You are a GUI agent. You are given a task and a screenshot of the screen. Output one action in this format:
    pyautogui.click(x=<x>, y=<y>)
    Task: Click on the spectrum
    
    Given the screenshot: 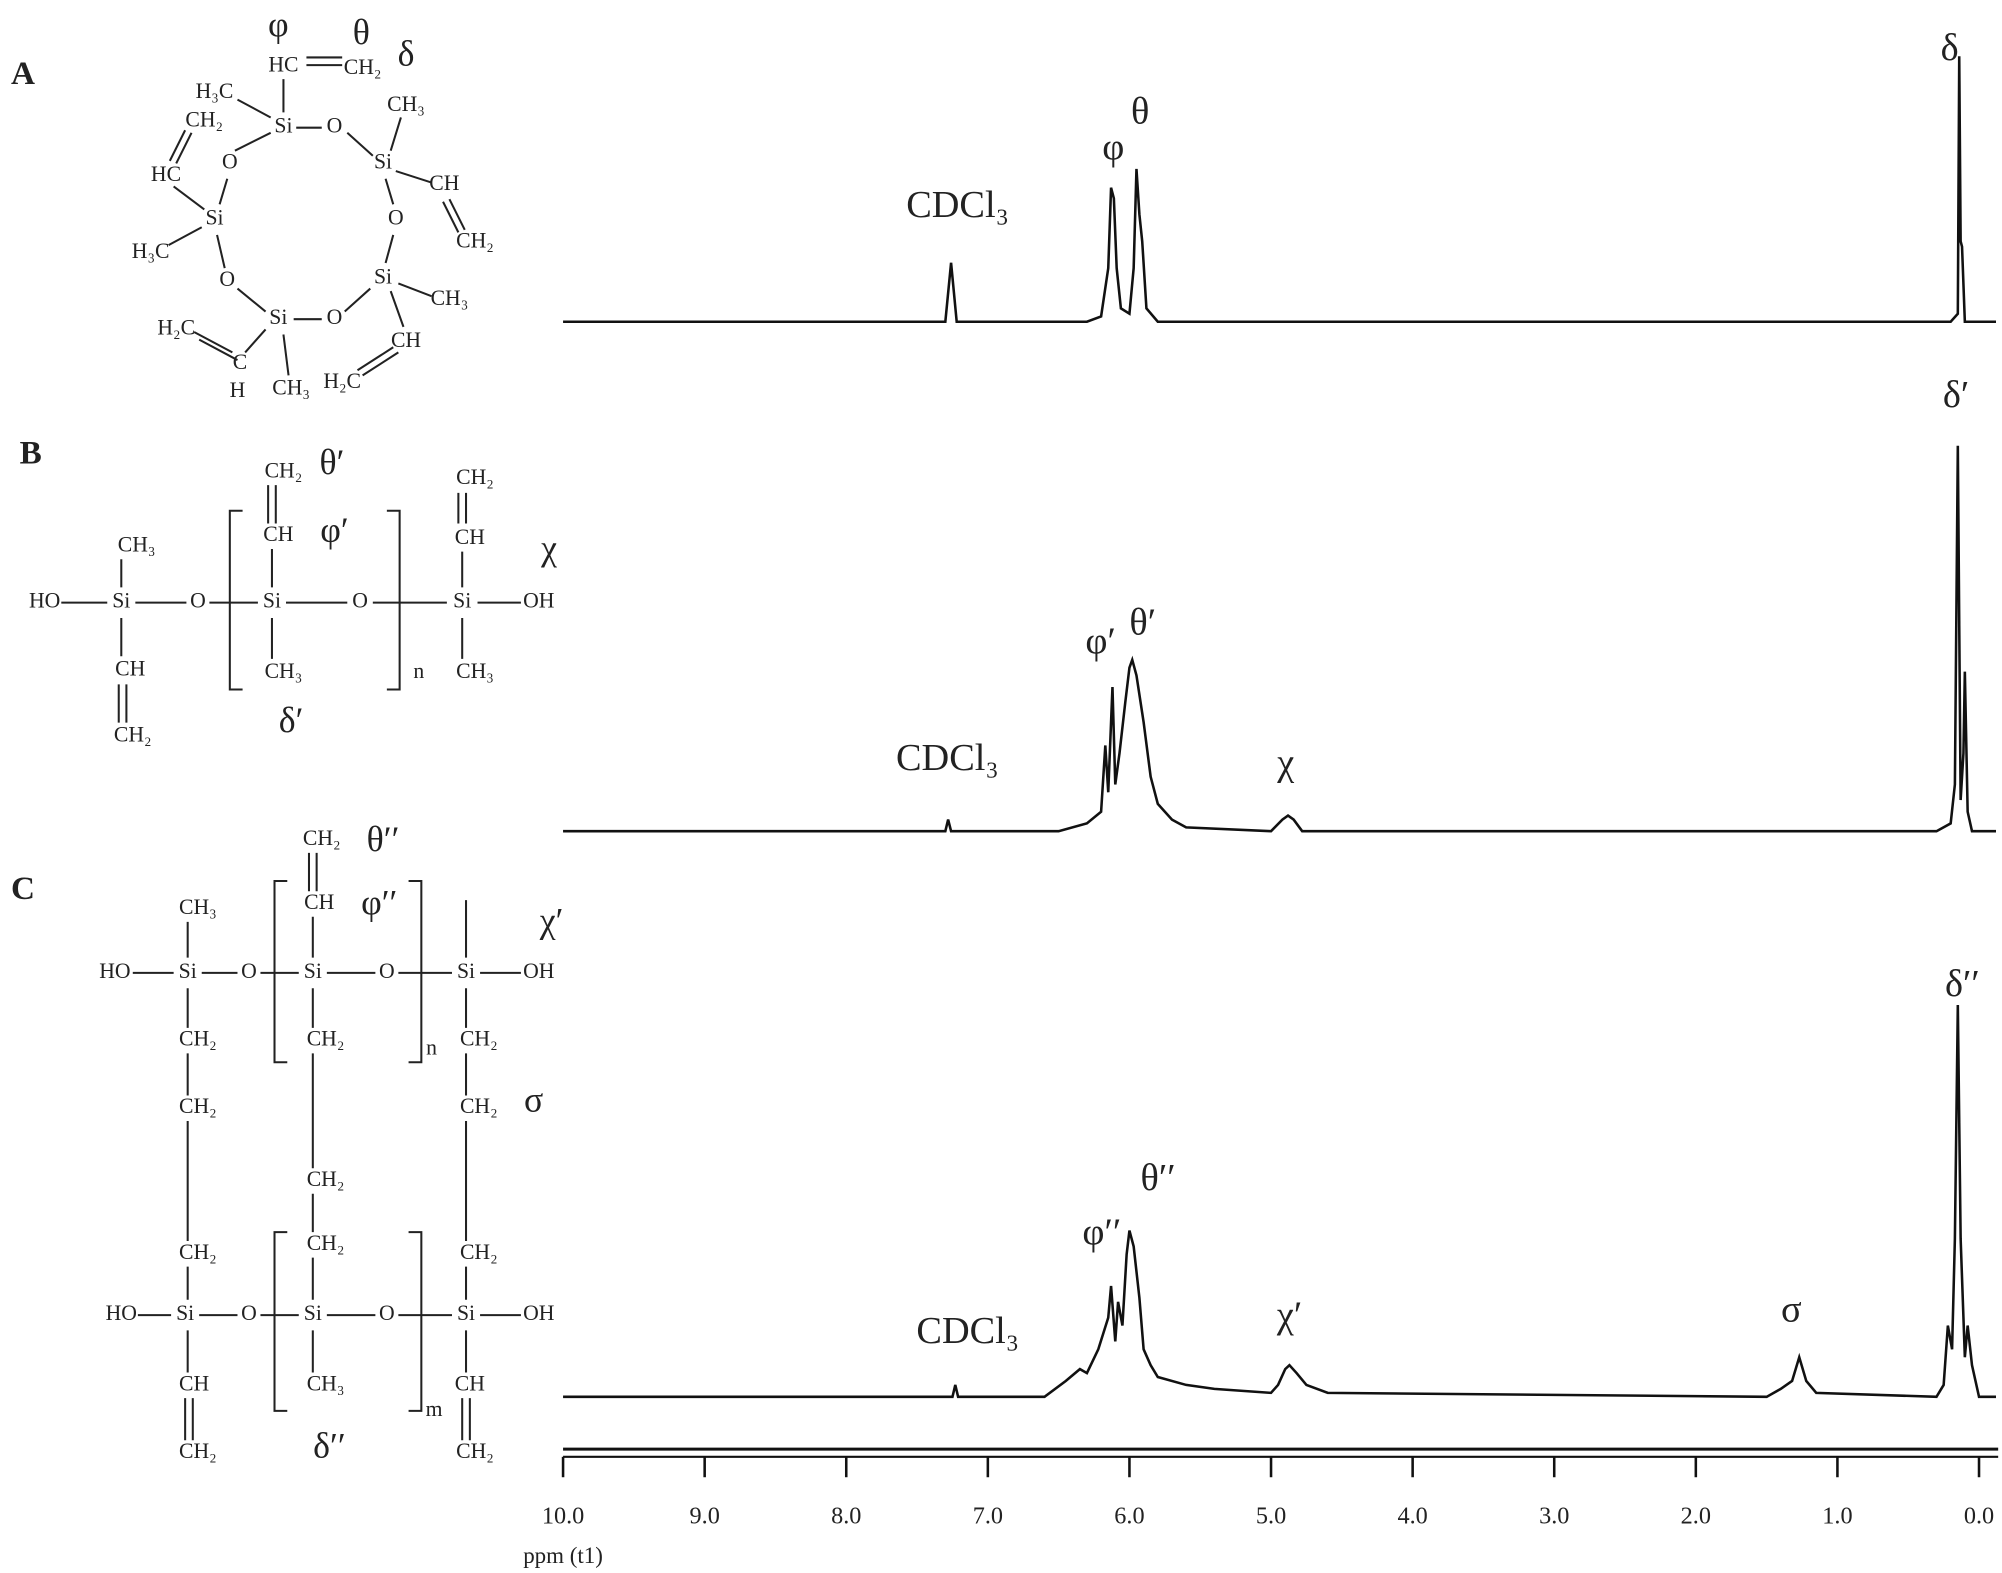 What is the action you would take?
    pyautogui.click(x=1279, y=190)
    